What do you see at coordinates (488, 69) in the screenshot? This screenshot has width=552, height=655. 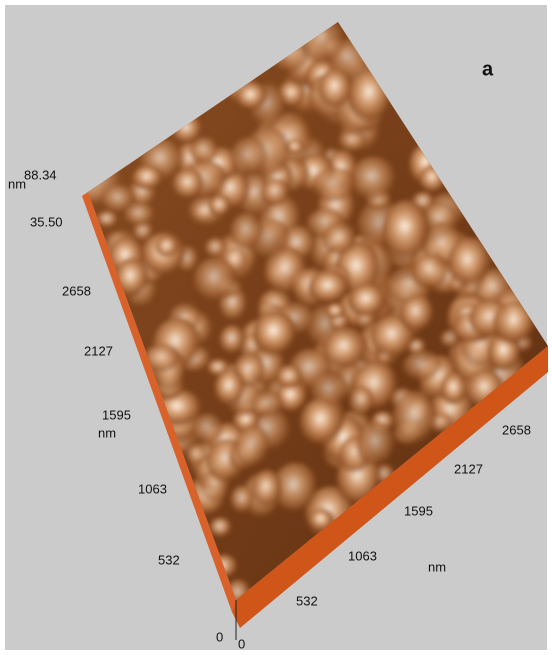 I see `panel-label: a` at bounding box center [488, 69].